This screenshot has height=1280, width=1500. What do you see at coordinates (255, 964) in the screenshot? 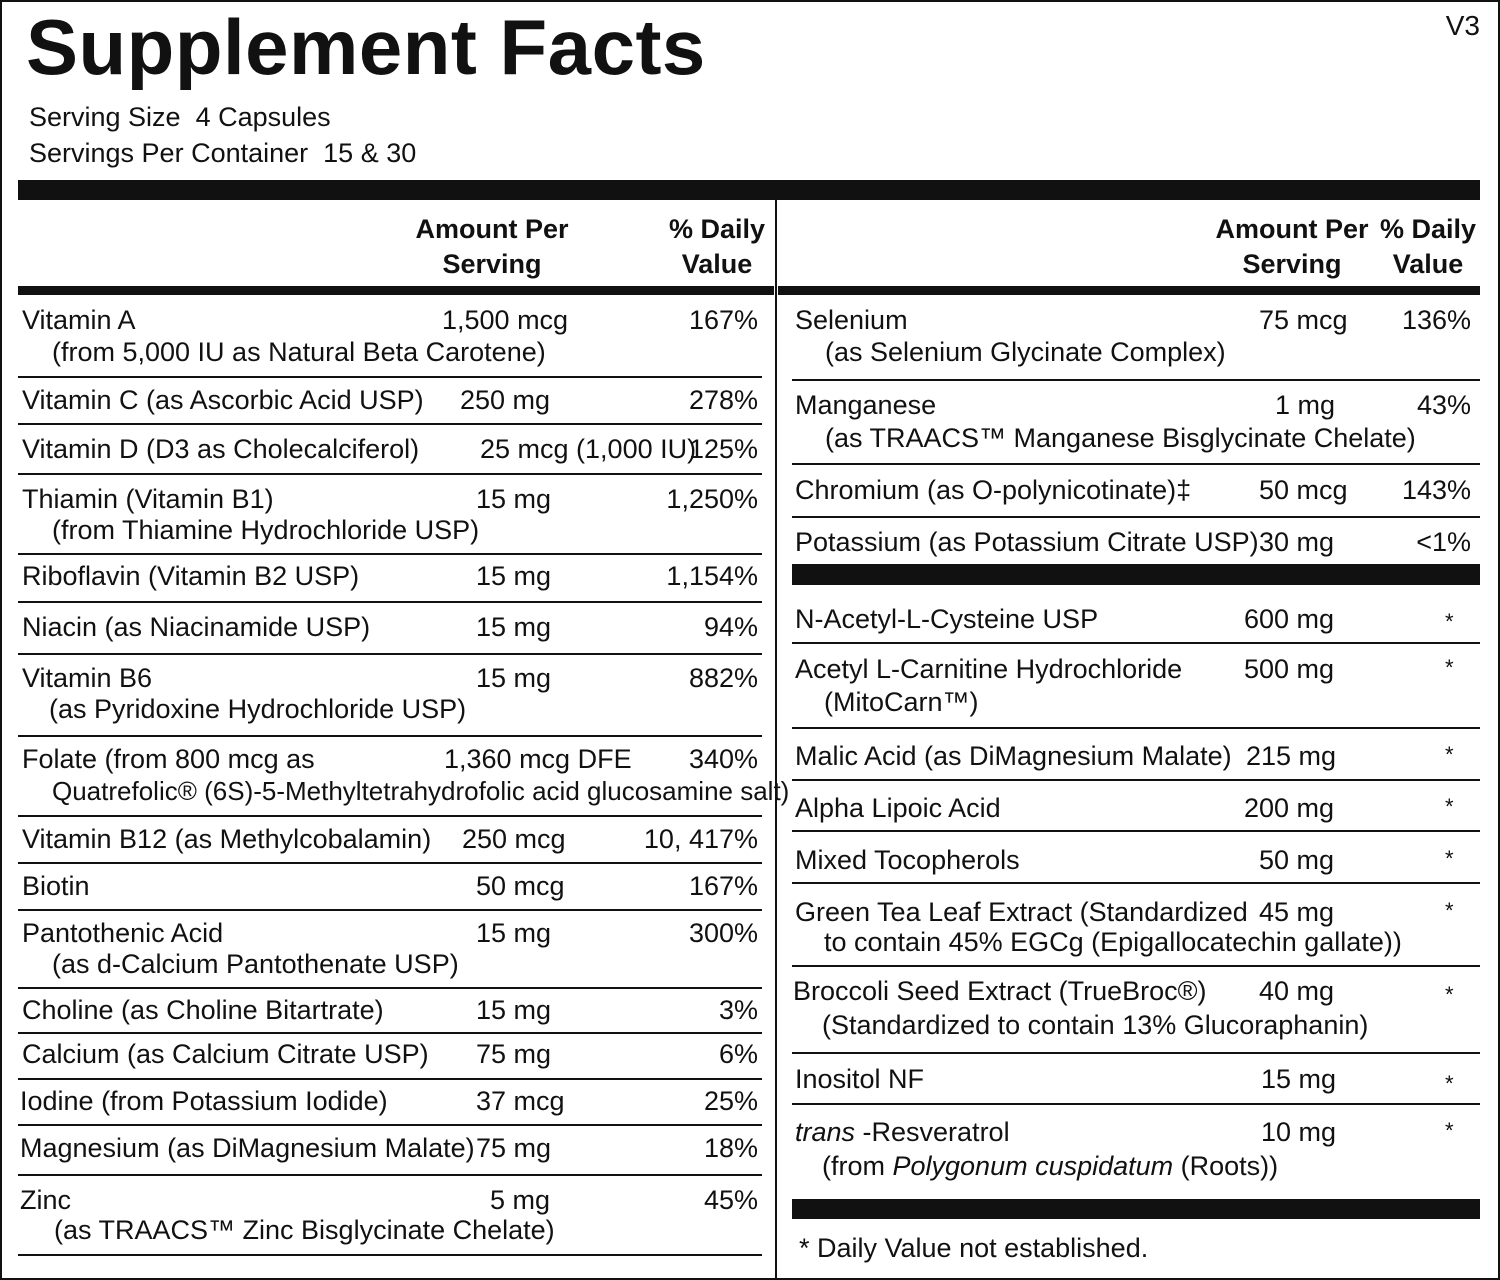
I see `nutrient-source: (as d-Calcium Pantothenate USP)` at bounding box center [255, 964].